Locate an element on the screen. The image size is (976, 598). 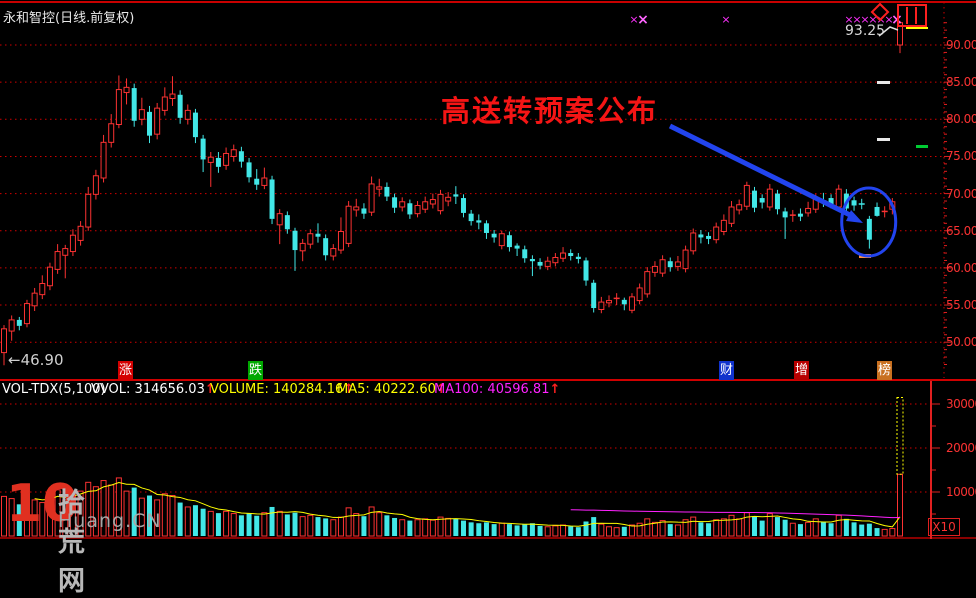
shortcut-badge-5: 榜 is located at coordinates (884, 370).